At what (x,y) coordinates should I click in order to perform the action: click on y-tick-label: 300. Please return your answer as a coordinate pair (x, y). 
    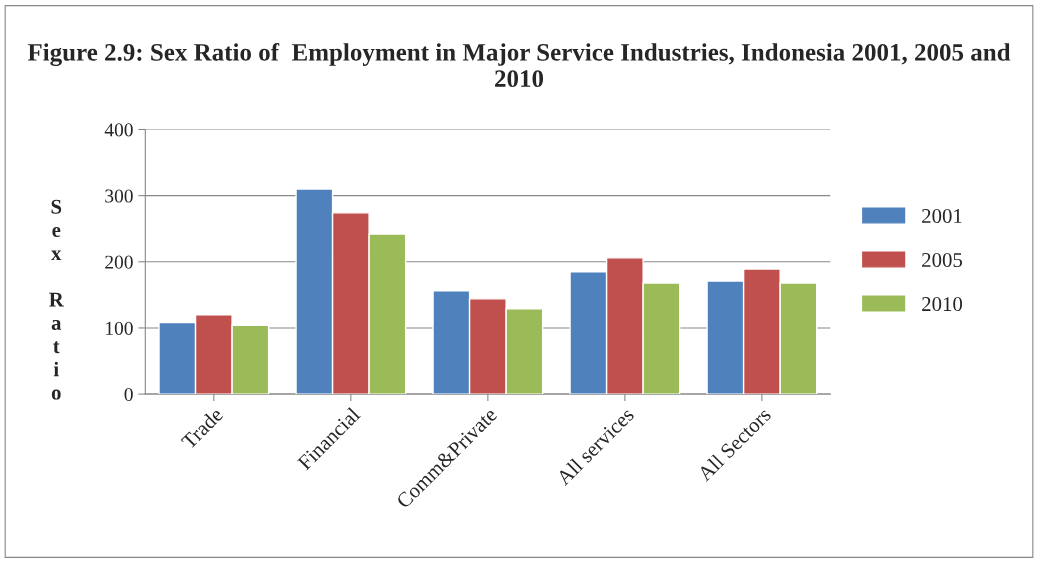
    Looking at the image, I should click on (119, 196).